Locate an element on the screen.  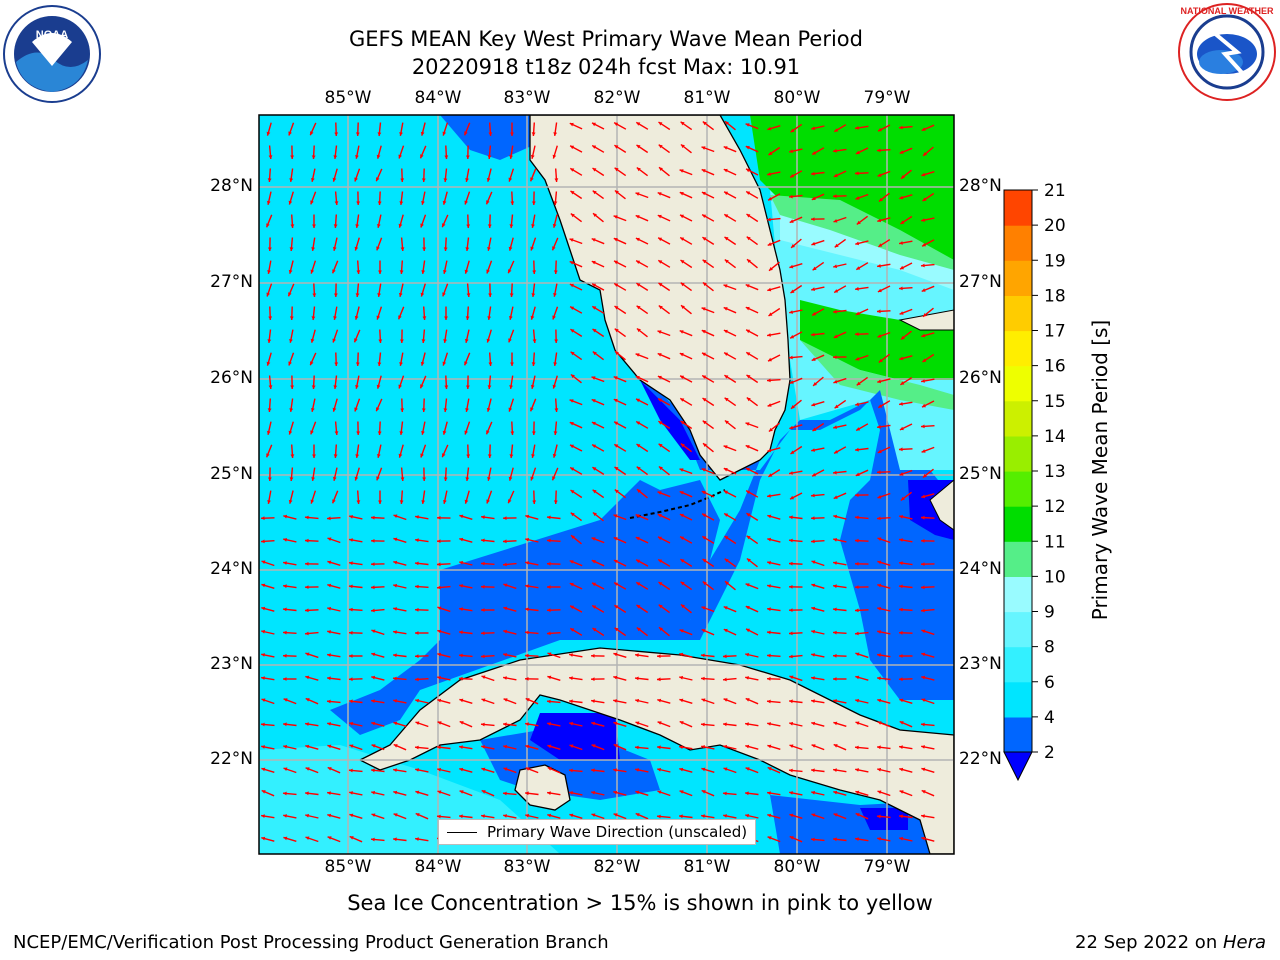
lon-label-bottom: 80°W is located at coordinates (797, 867).